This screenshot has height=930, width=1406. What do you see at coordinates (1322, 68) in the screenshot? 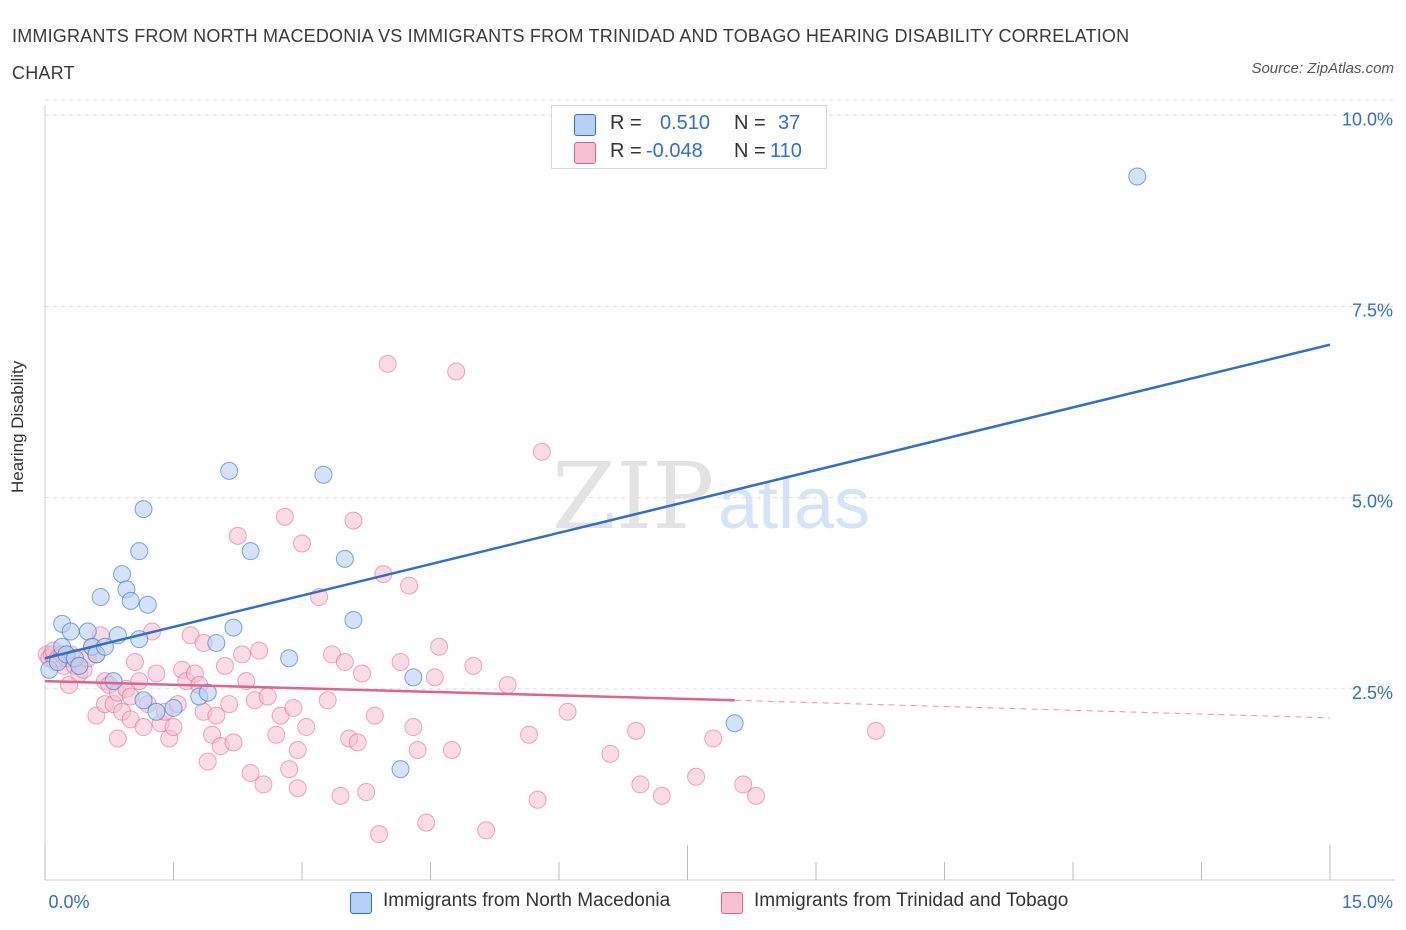
I see `source-label: Source: ZipAtlas.com` at bounding box center [1322, 68].